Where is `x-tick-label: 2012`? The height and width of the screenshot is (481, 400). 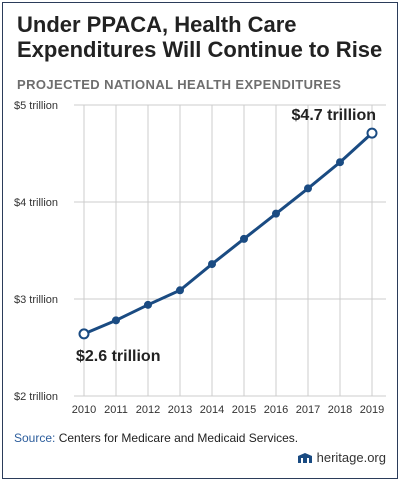
x-tick-label: 2012 is located at coordinates (148, 410).